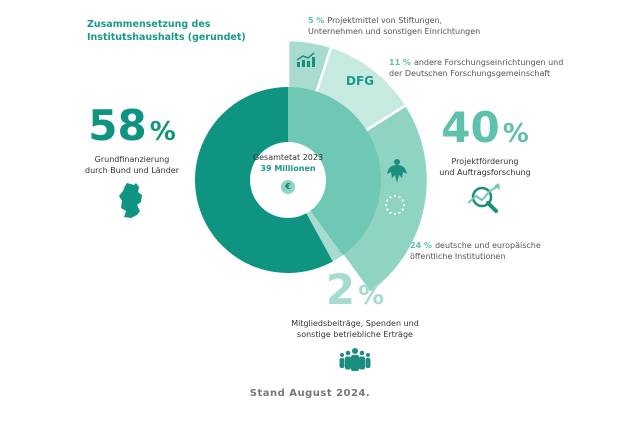 The height and width of the screenshot is (426, 620). I want to click on note-text: Projektmittel von Stiftungen,, so click(385, 20).